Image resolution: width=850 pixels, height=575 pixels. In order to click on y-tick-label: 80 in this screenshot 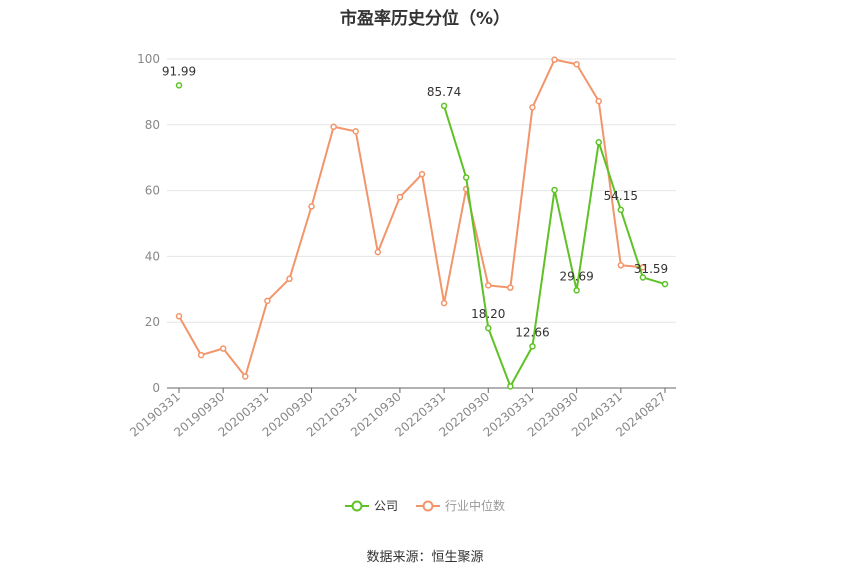, I will do `click(152, 125)`.